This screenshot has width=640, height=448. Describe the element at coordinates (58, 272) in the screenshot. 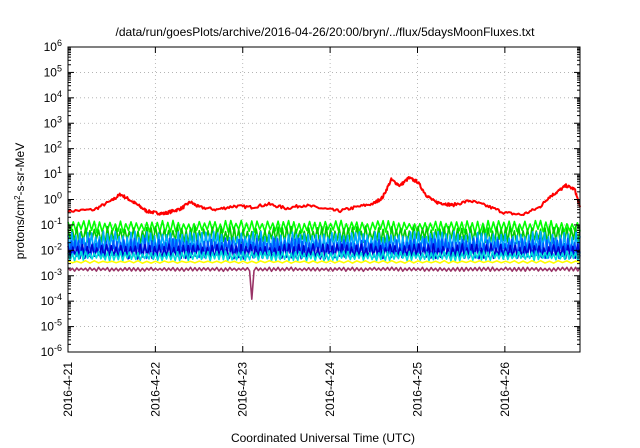

I see `y-tick-exponent: -3` at that location.